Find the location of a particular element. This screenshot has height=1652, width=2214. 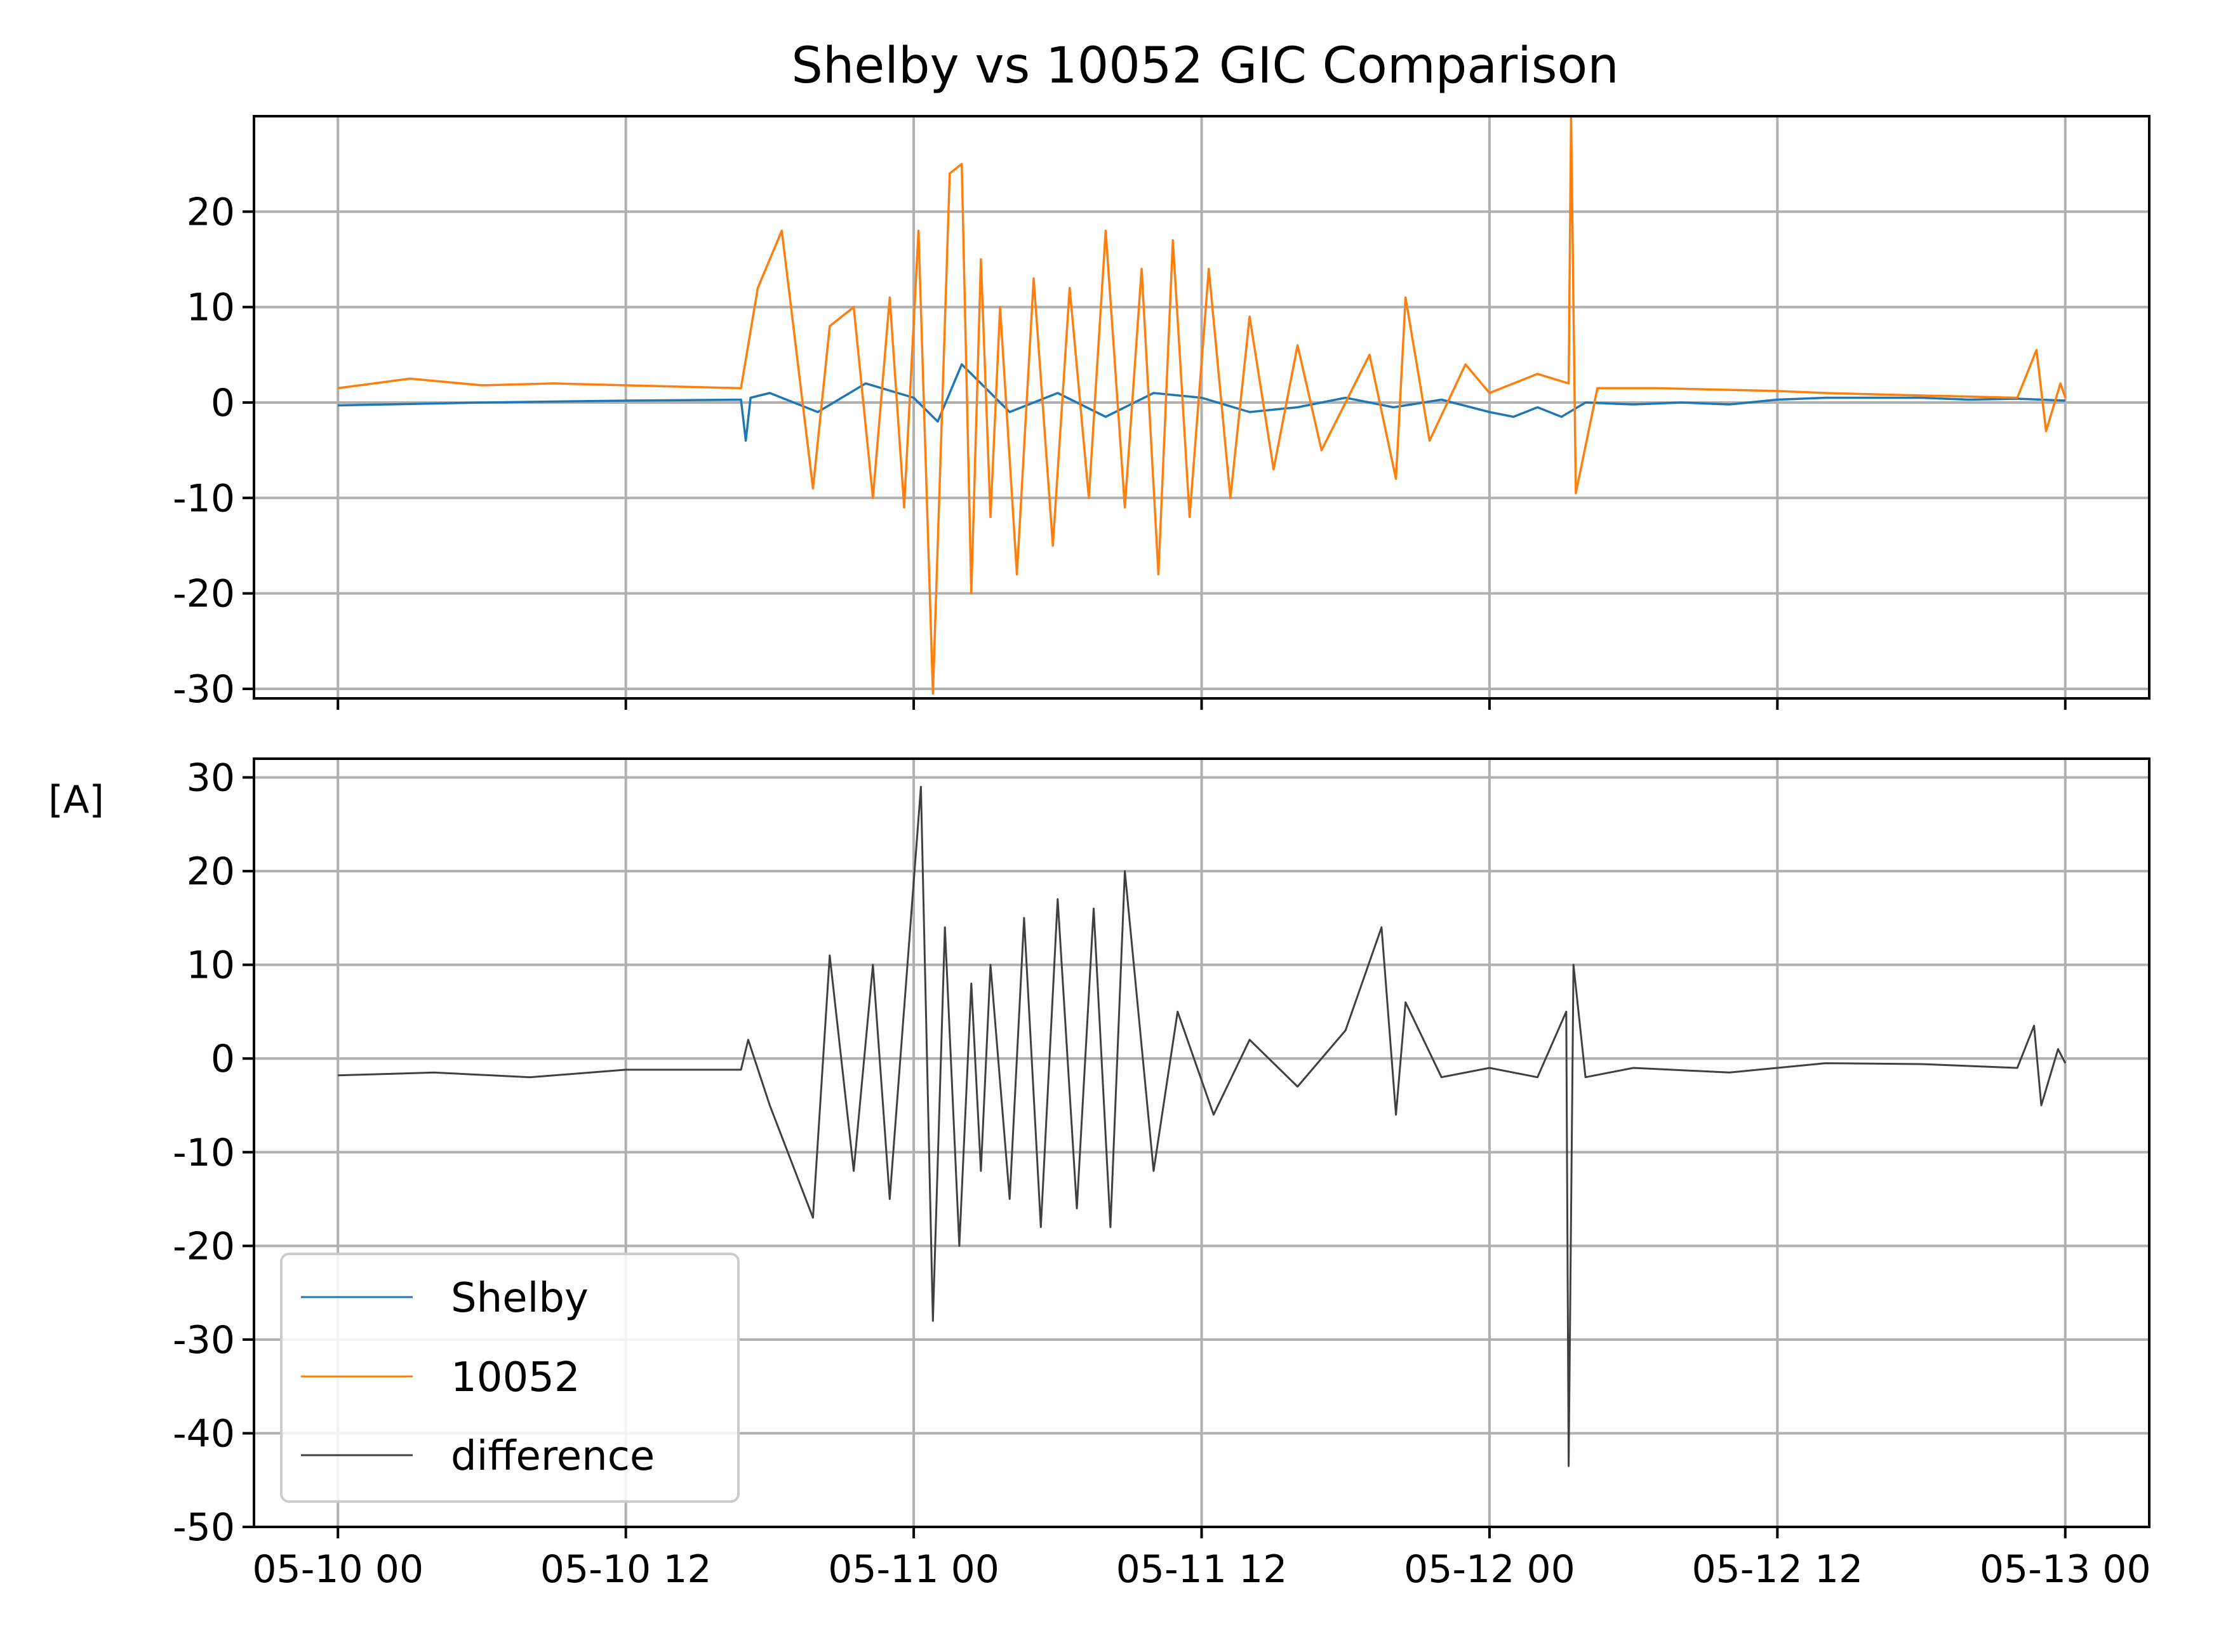

x-tick-label: 05-12 00 is located at coordinates (1489, 1569).